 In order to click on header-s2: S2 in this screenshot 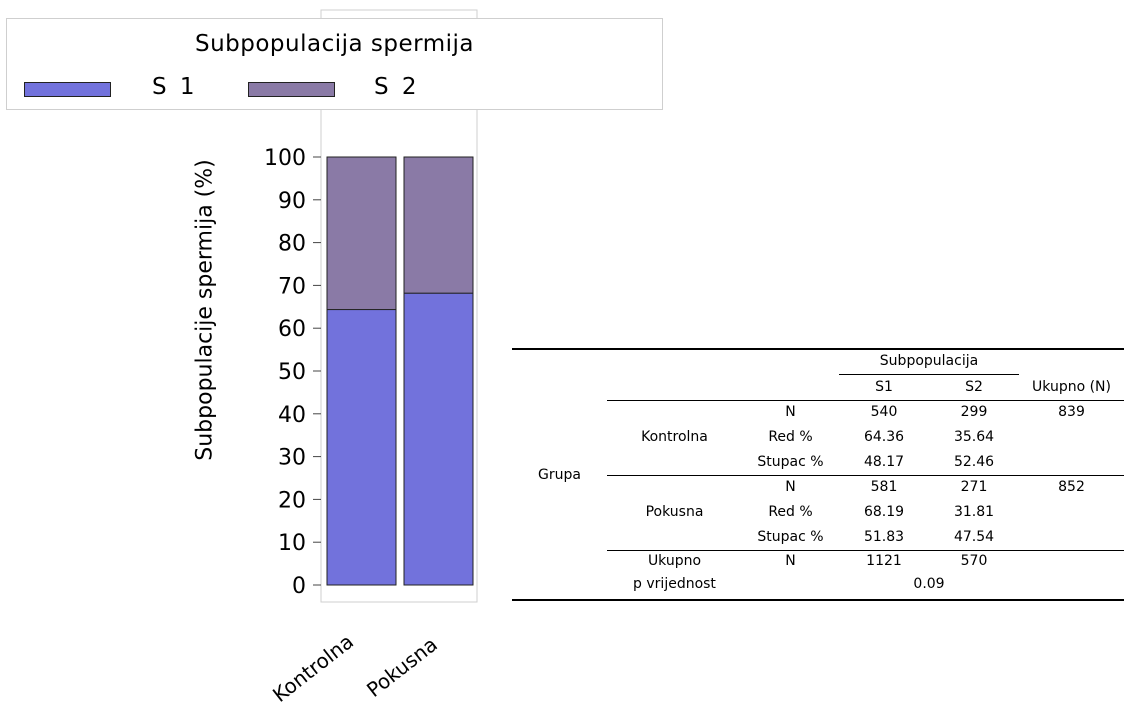, I will do `click(974, 387)`.